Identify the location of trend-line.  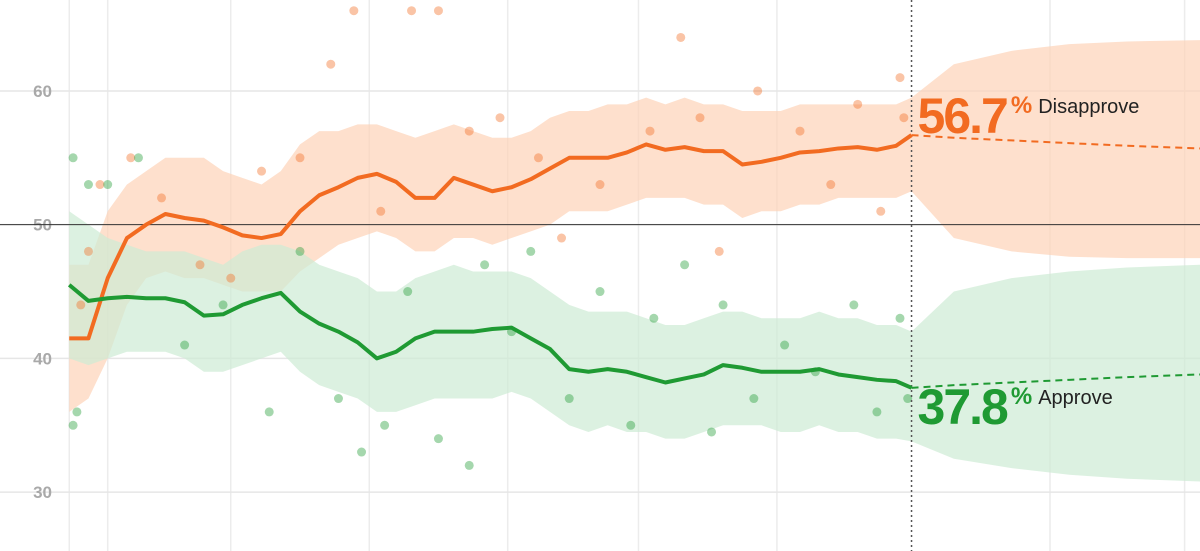
(490, 336).